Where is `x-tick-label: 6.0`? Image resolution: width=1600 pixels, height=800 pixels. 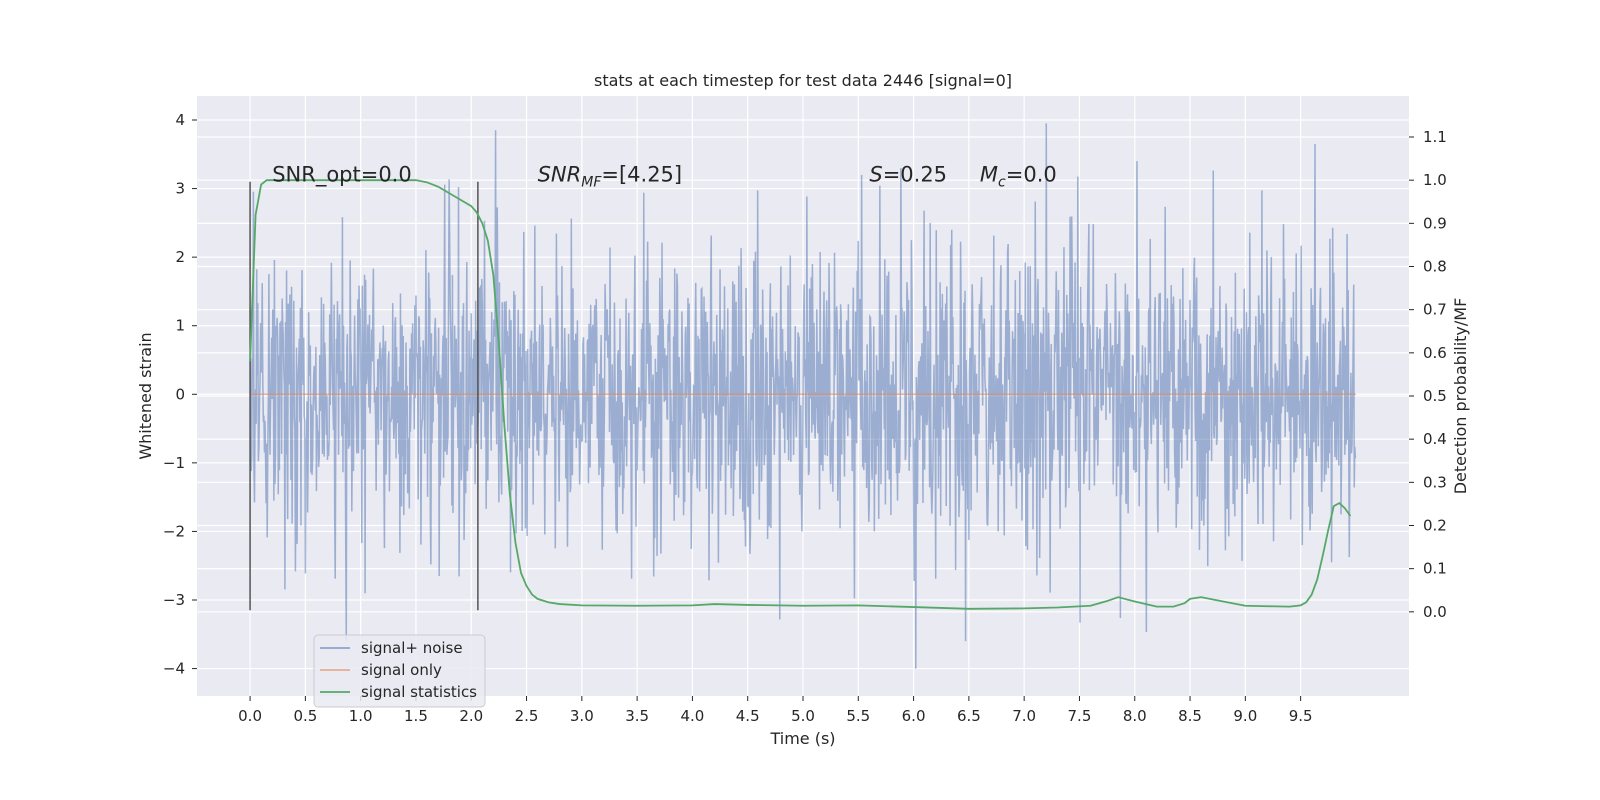 x-tick-label: 6.0 is located at coordinates (914, 716).